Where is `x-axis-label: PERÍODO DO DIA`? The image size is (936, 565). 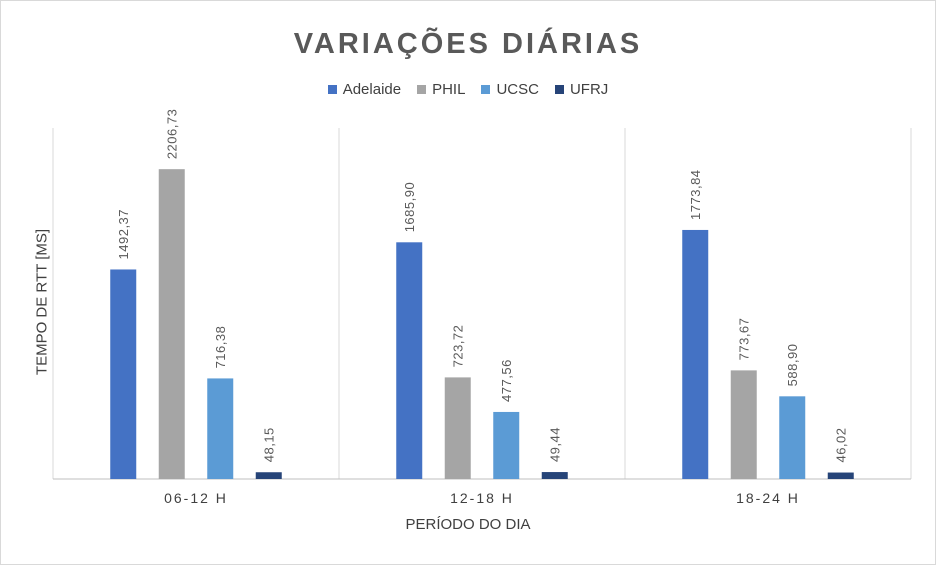 x-axis-label: PERÍODO DO DIA is located at coordinates (468, 524).